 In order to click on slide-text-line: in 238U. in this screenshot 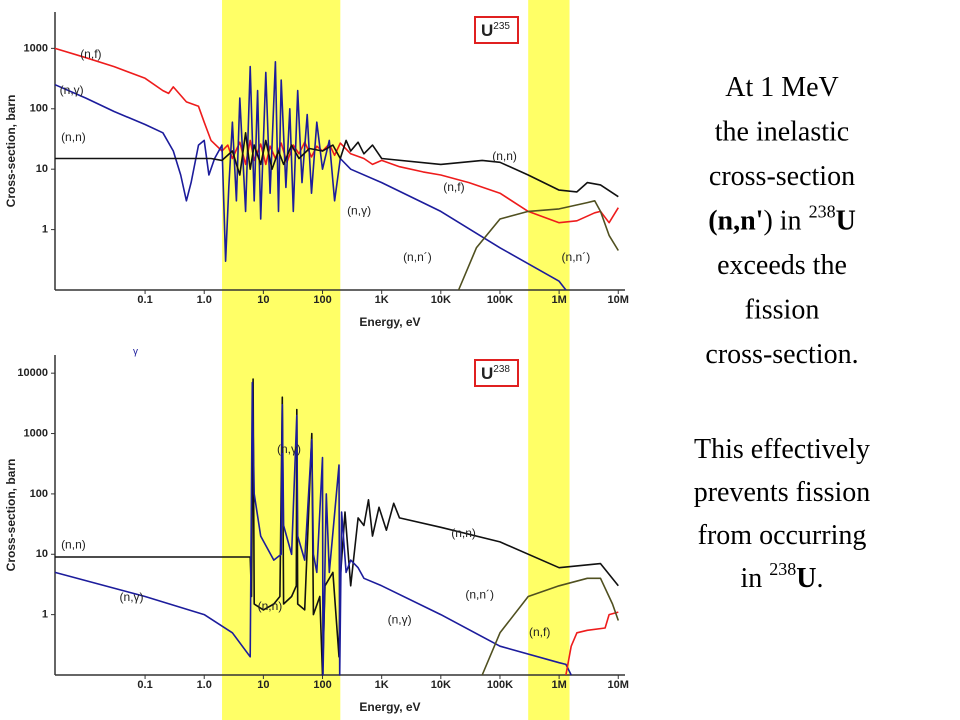, I will do `click(781, 576)`.